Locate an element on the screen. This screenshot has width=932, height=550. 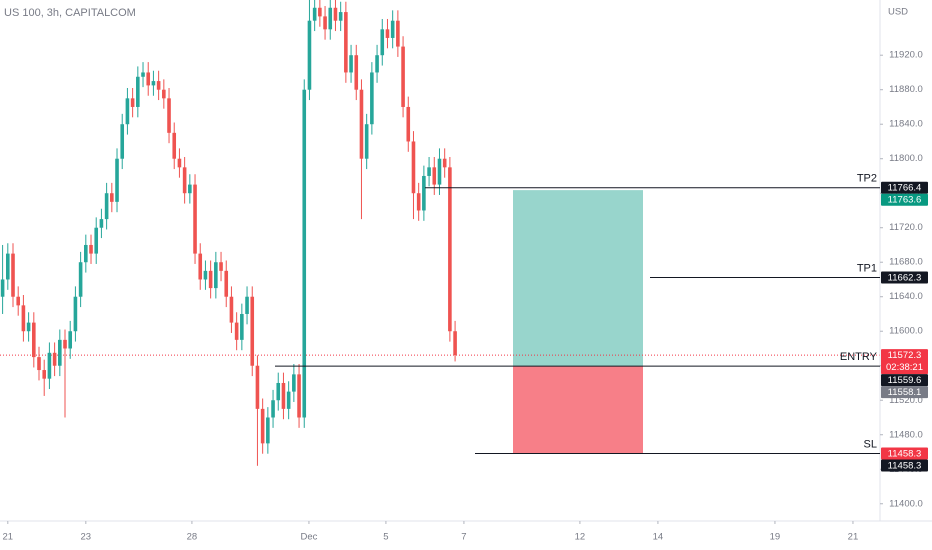
x-tick-label: 5 is located at coordinates (385, 537).